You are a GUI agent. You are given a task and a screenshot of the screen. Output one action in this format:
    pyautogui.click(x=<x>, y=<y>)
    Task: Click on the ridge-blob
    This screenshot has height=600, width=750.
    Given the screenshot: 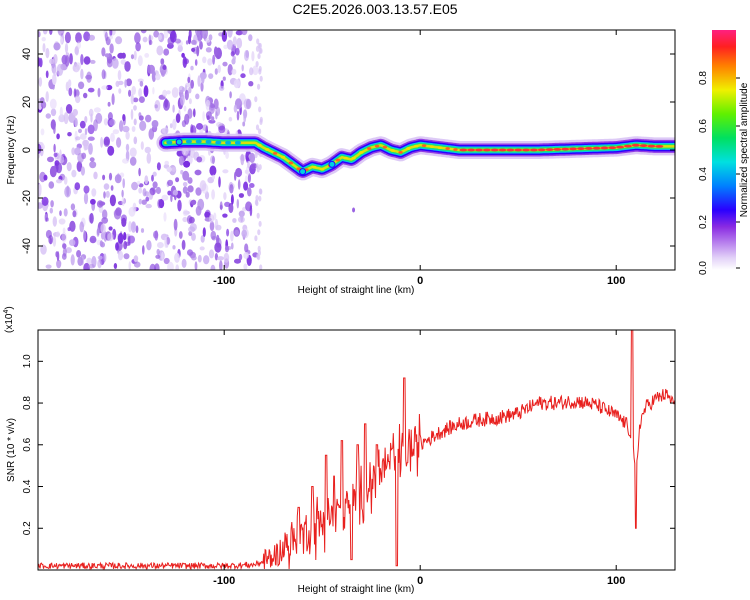 What is the action you would take?
    pyautogui.click(x=188, y=141)
    